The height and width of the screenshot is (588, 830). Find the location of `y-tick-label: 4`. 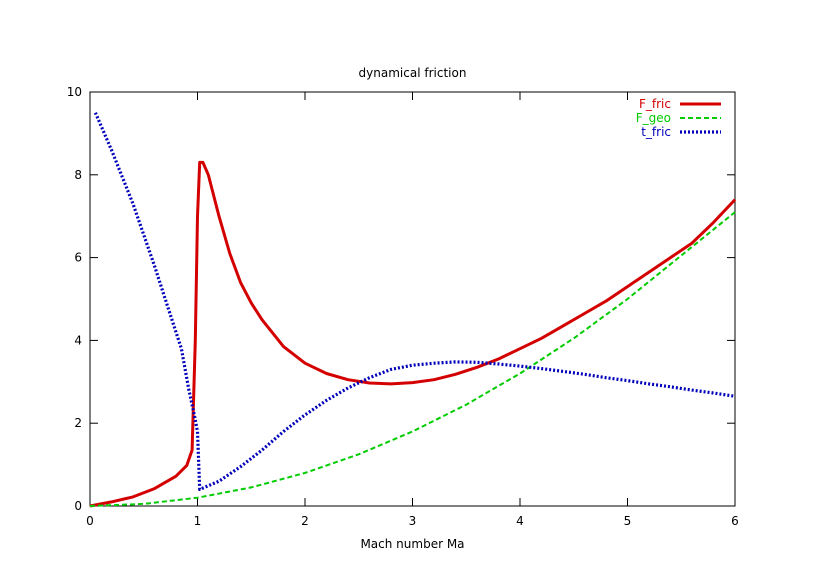

y-tick-label: 4 is located at coordinates (78, 340).